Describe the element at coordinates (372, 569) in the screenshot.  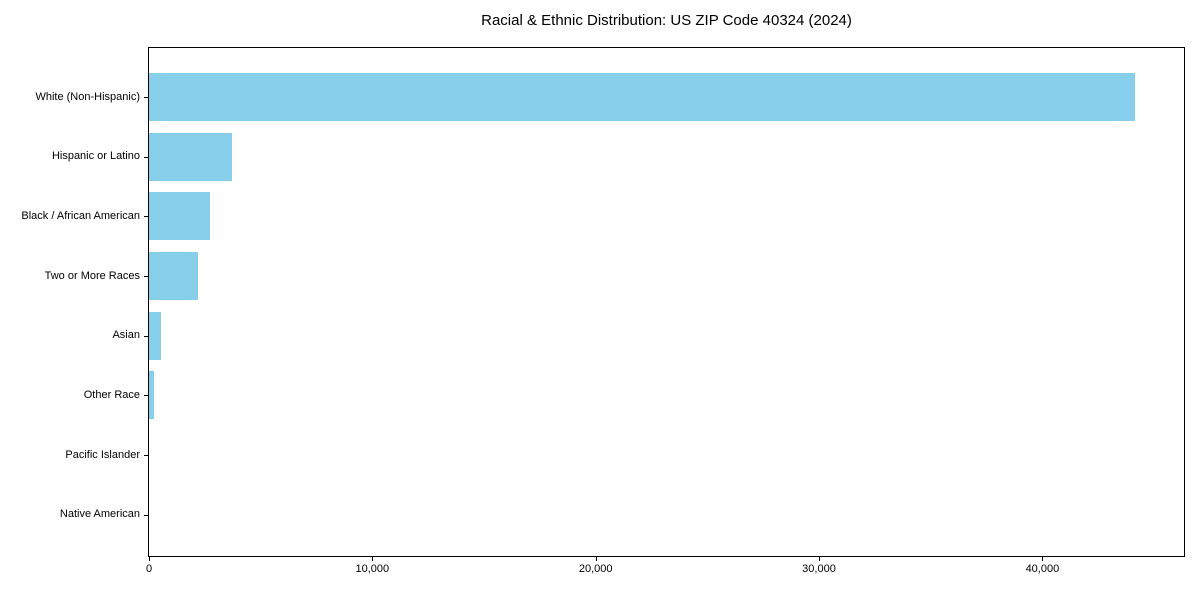
I see `x-tick-label: 10,000` at that location.